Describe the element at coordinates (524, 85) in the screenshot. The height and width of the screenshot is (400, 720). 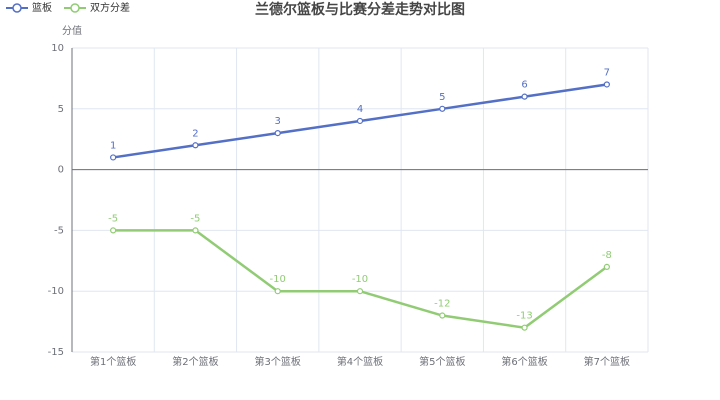
I see `data-label: 6` at that location.